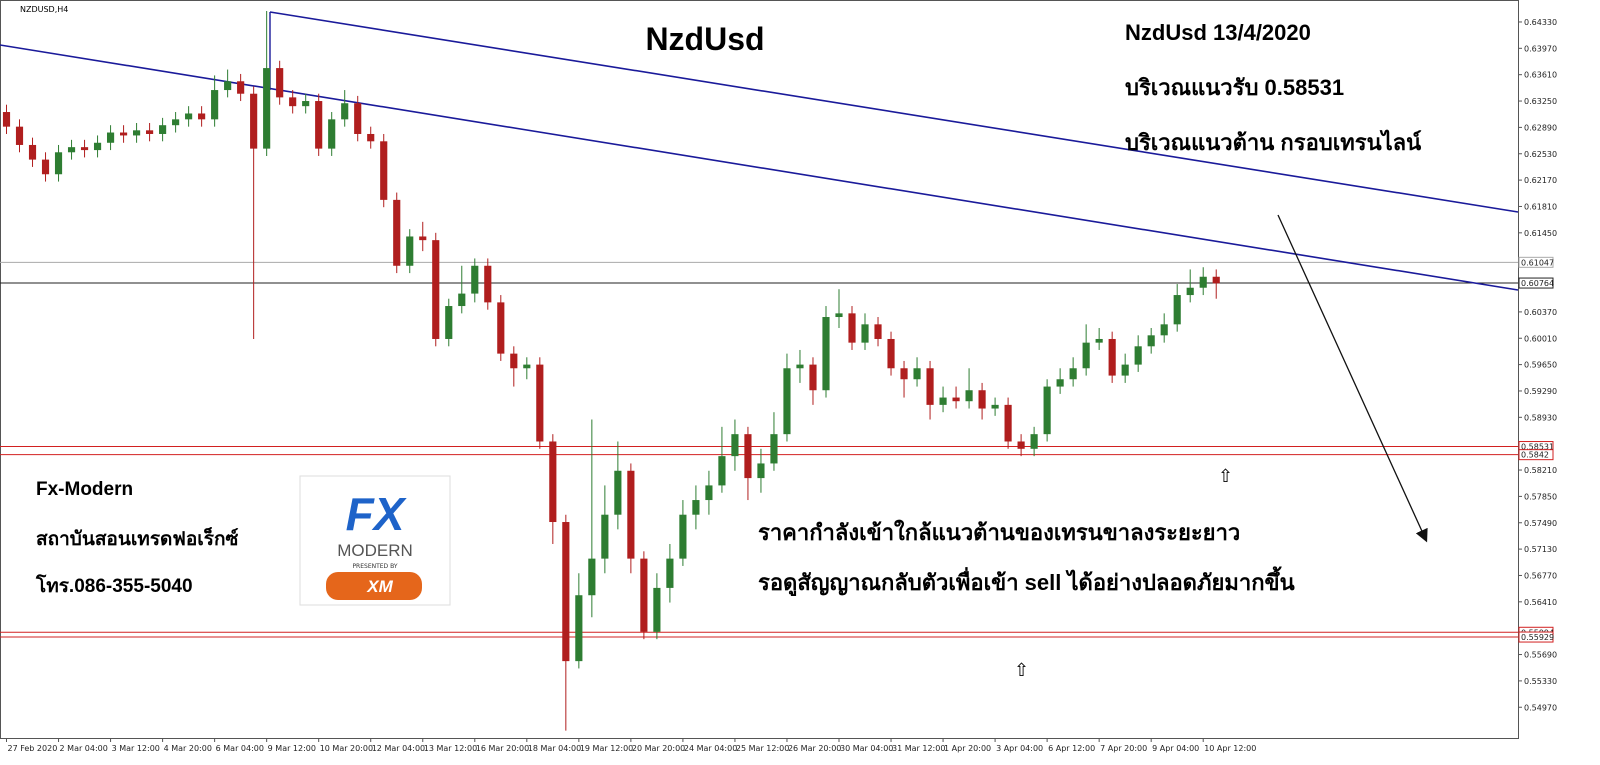 The width and height of the screenshot is (1600, 765). I want to click on annotation: Fx-Modern, so click(84, 489).